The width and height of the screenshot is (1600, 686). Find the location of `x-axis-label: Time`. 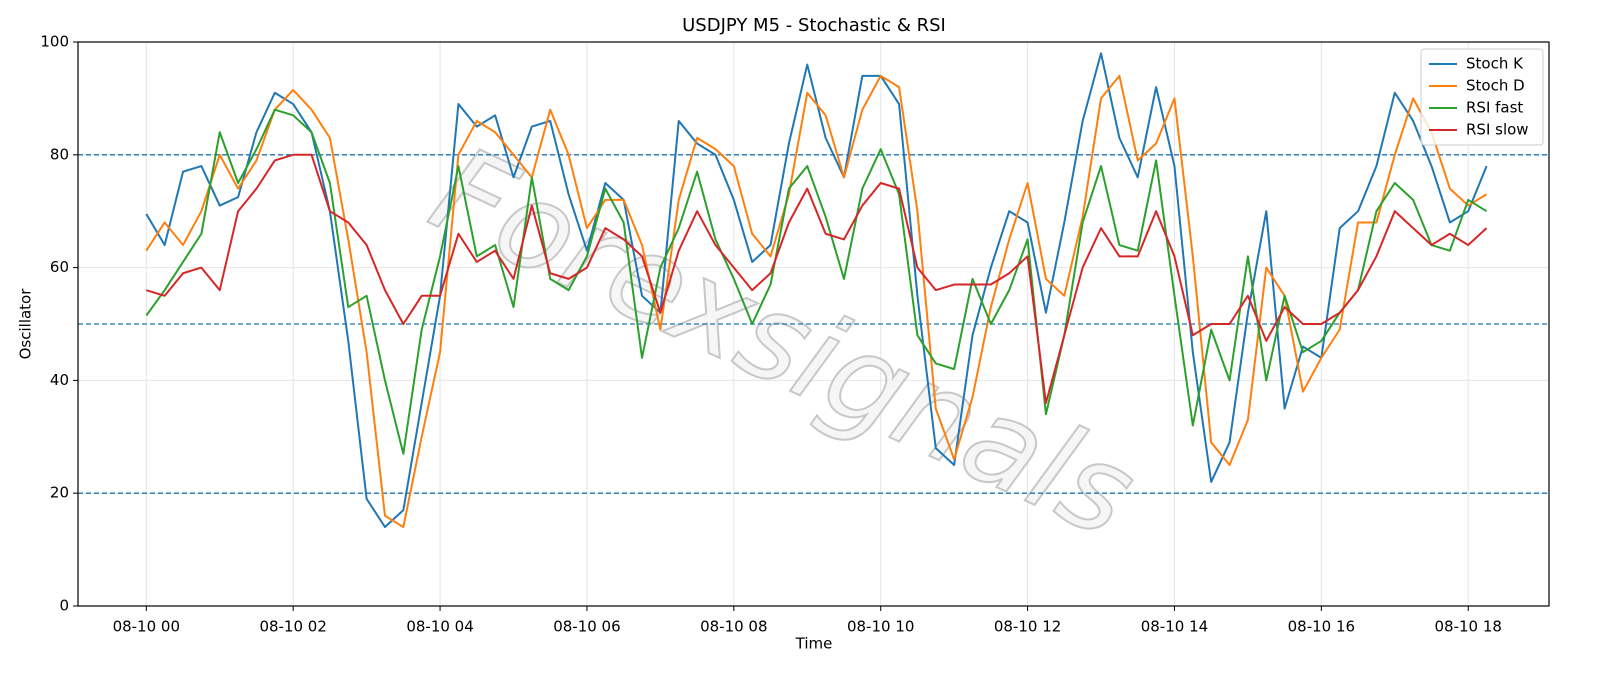

x-axis-label: Time is located at coordinates (814, 644).